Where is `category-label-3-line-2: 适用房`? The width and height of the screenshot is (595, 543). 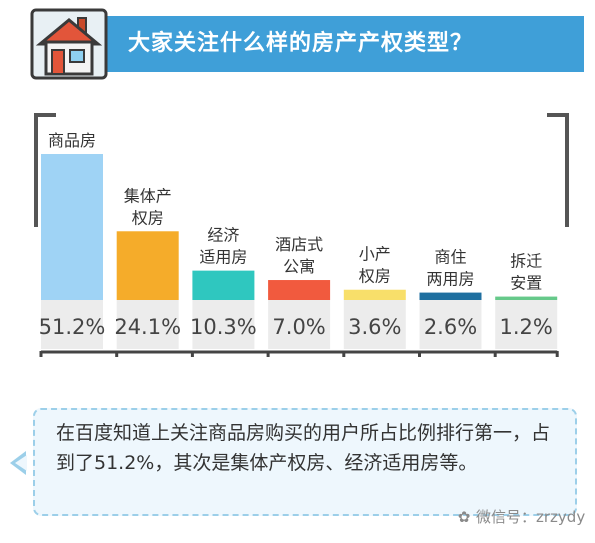 category-label-3-line-2: 适用房 is located at coordinates (223, 257).